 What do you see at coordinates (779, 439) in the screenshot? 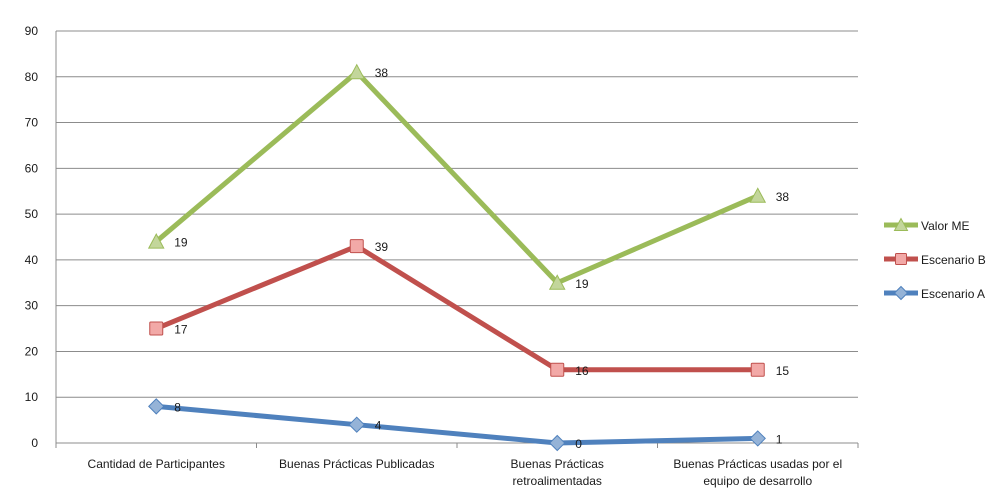
I see `data-label-escenario-a: 1` at bounding box center [779, 439].